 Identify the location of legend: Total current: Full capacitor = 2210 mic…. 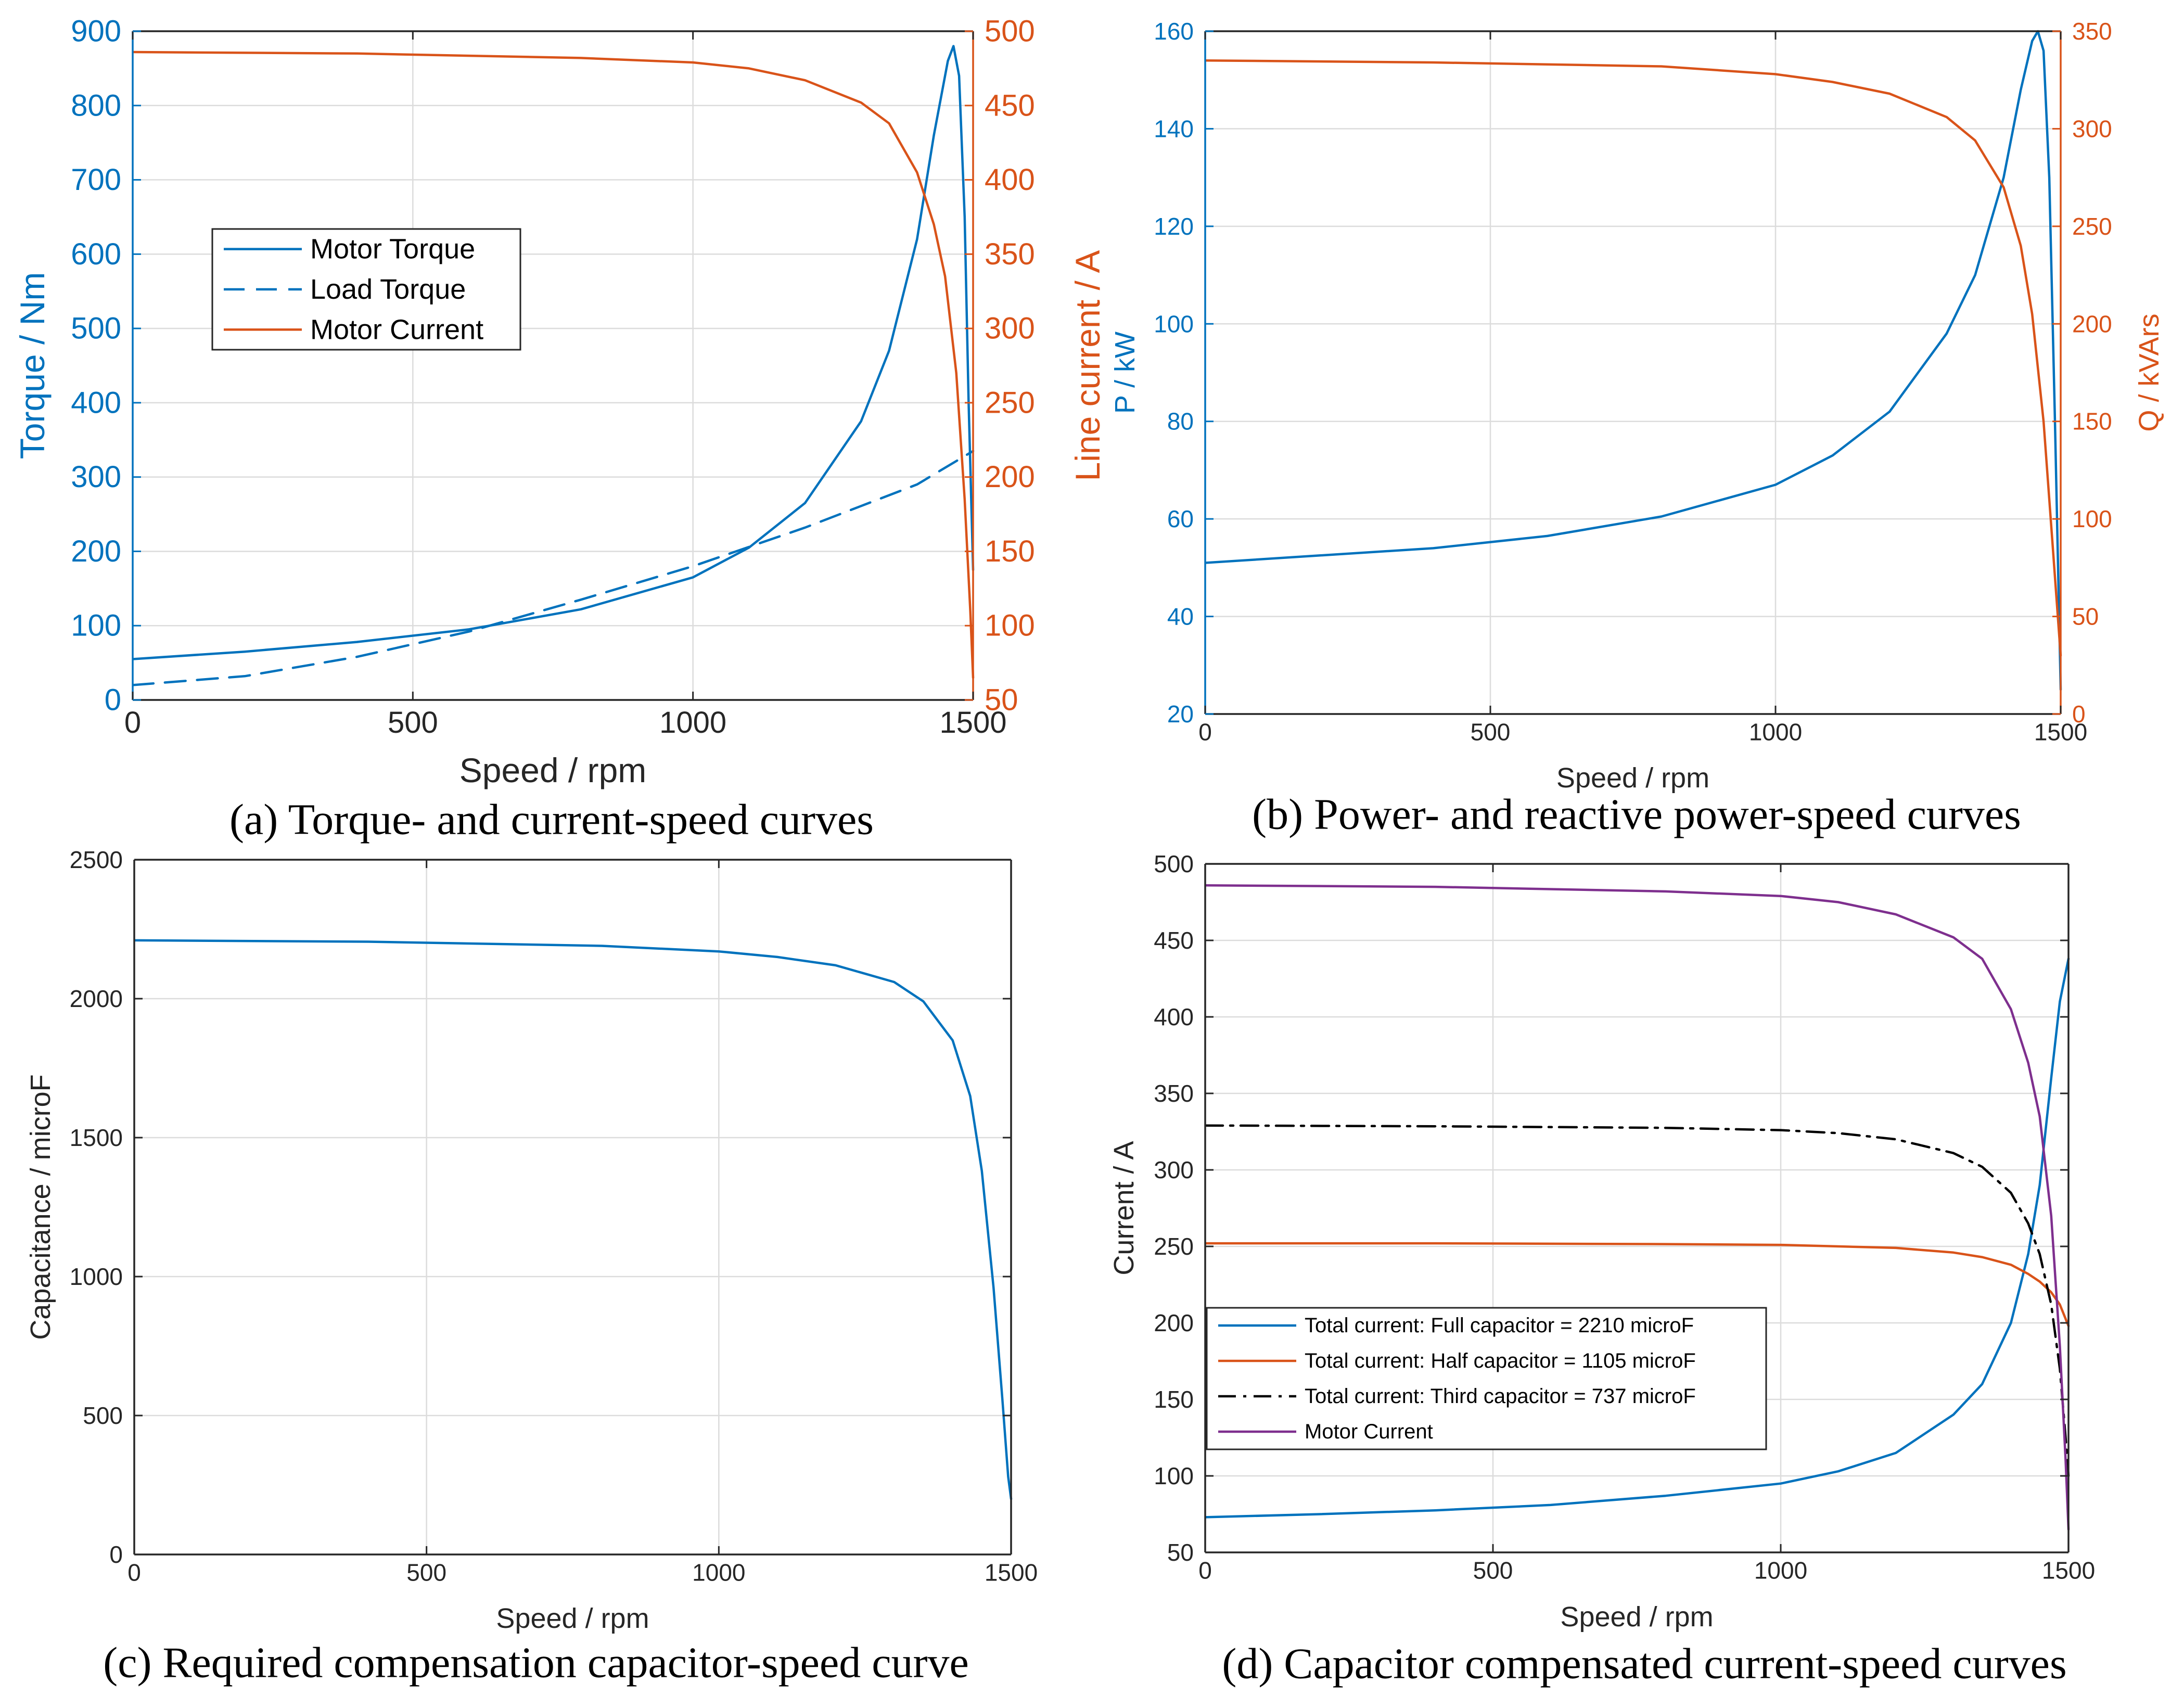
(1486, 1378).